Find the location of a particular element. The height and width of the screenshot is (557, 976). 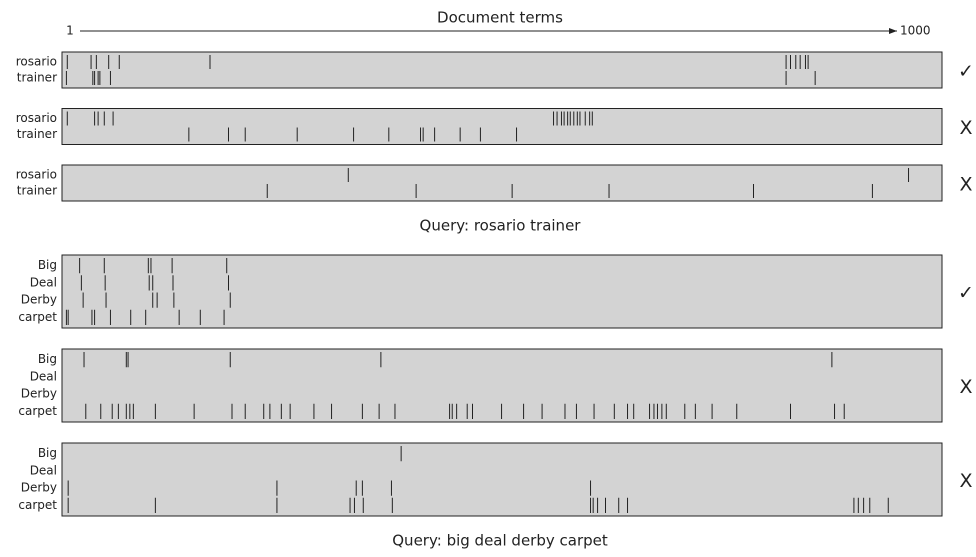

axis-title: Document terms is located at coordinates (500, 18).